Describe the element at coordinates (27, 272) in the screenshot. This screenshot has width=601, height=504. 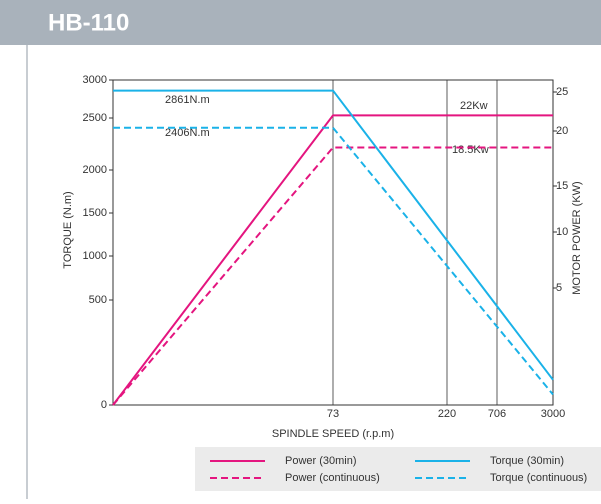
I see `left-border` at that location.